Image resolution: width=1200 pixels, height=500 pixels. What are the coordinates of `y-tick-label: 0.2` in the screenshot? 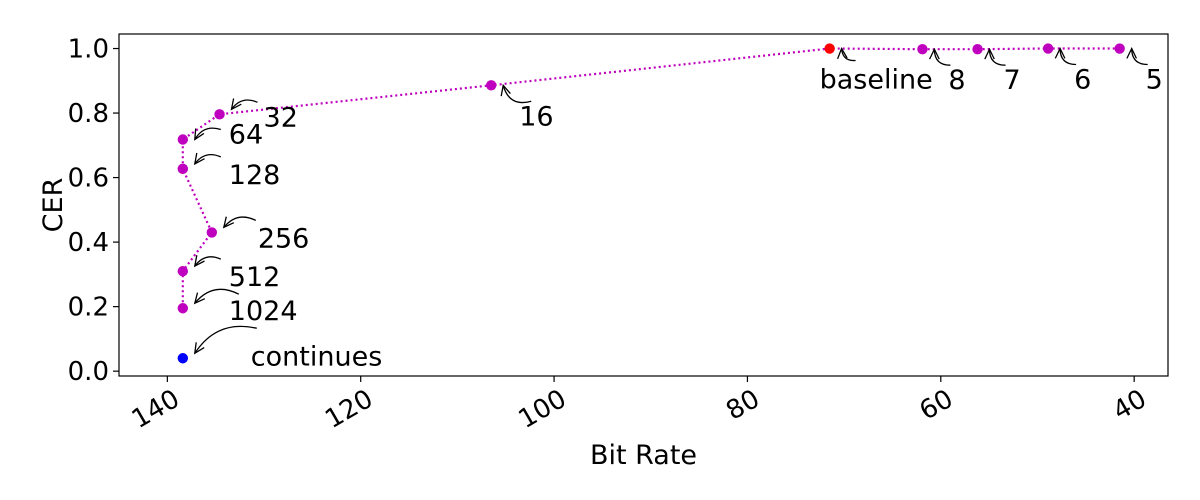 It's located at (88, 308).